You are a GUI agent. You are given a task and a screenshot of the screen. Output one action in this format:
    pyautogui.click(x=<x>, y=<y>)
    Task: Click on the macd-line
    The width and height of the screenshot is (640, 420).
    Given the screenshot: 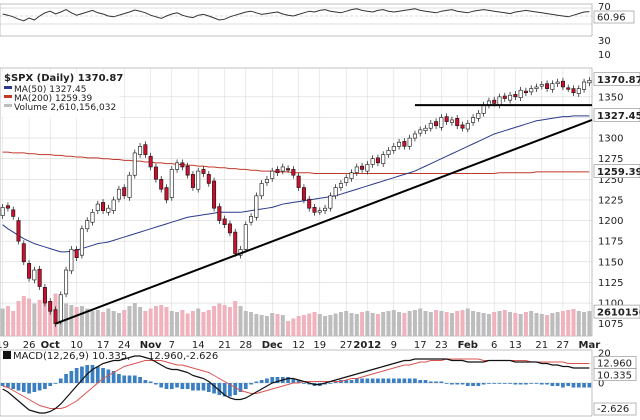 What is the action you would take?
    pyautogui.click(x=296, y=384)
    